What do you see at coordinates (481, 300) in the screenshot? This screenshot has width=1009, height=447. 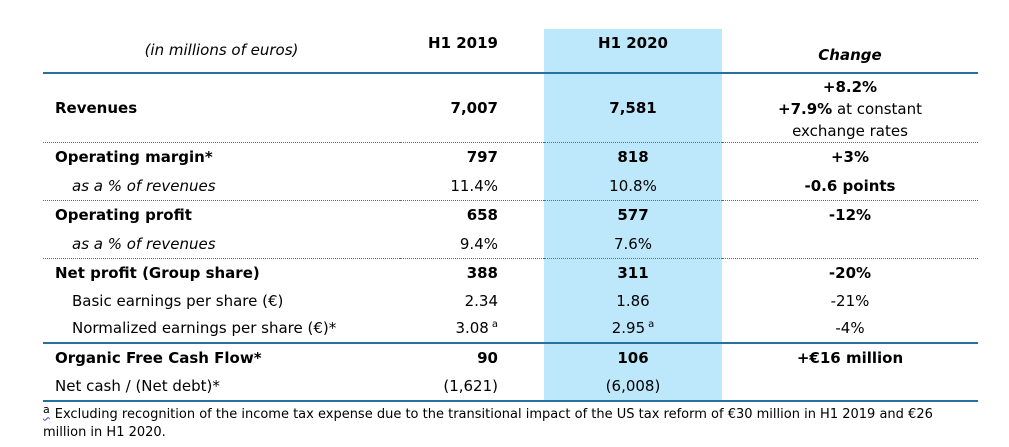 I see `value-h1-2019: 2.34` at bounding box center [481, 300].